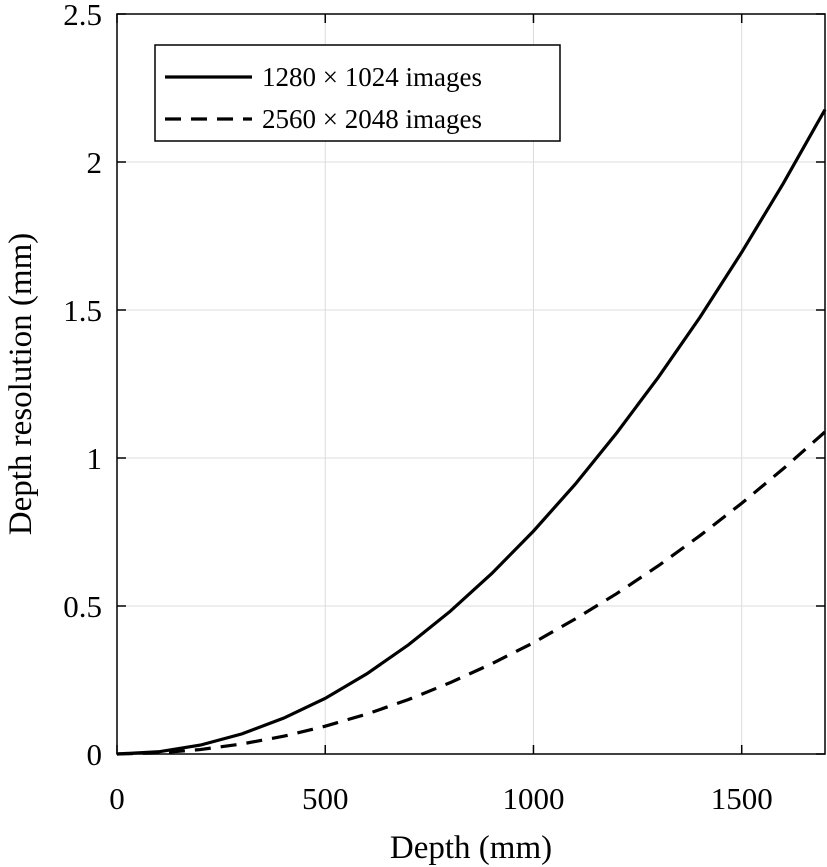 This screenshot has width=827, height=867. What do you see at coordinates (82, 606) in the screenshot?
I see `y-tick-label: 0.5` at bounding box center [82, 606].